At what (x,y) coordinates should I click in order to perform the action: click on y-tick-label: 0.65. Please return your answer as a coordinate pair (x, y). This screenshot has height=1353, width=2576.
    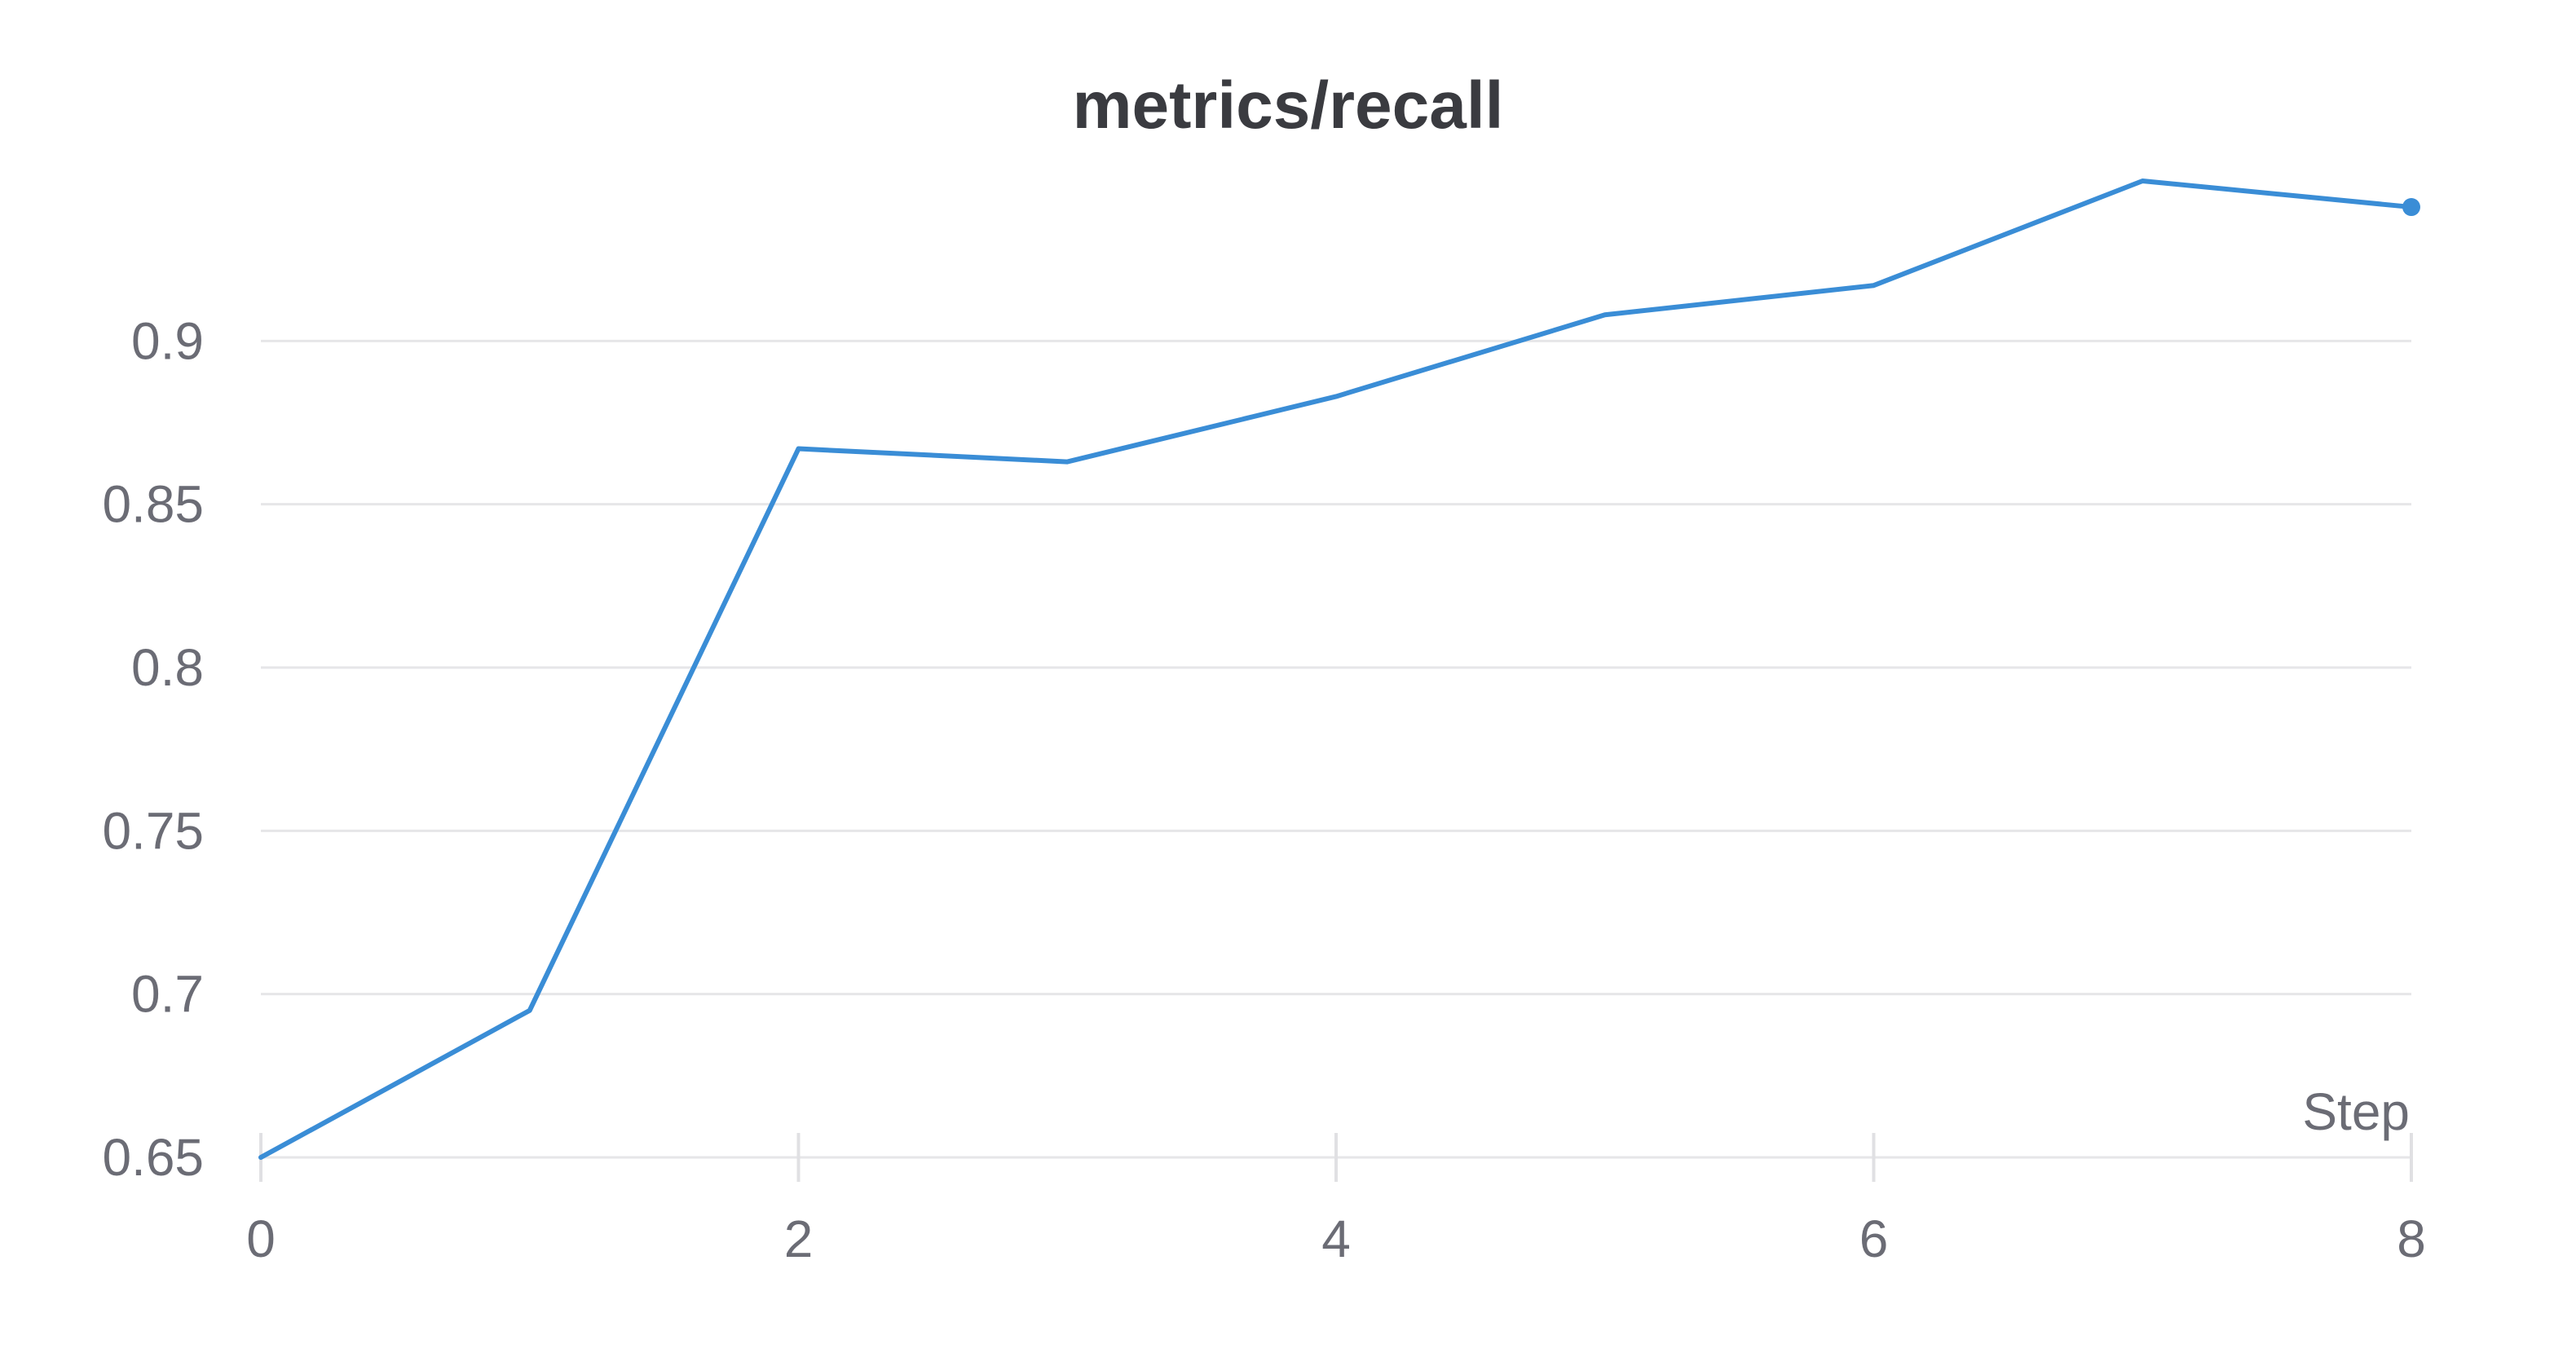
    Looking at the image, I should click on (153, 1157).